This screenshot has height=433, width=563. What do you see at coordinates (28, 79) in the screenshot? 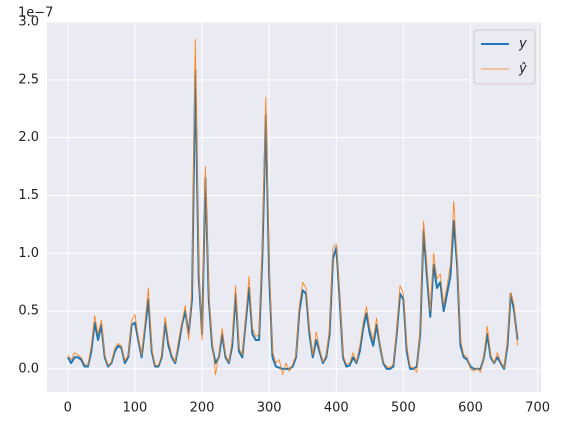
I see `y-tick-label: 2.5` at bounding box center [28, 79].